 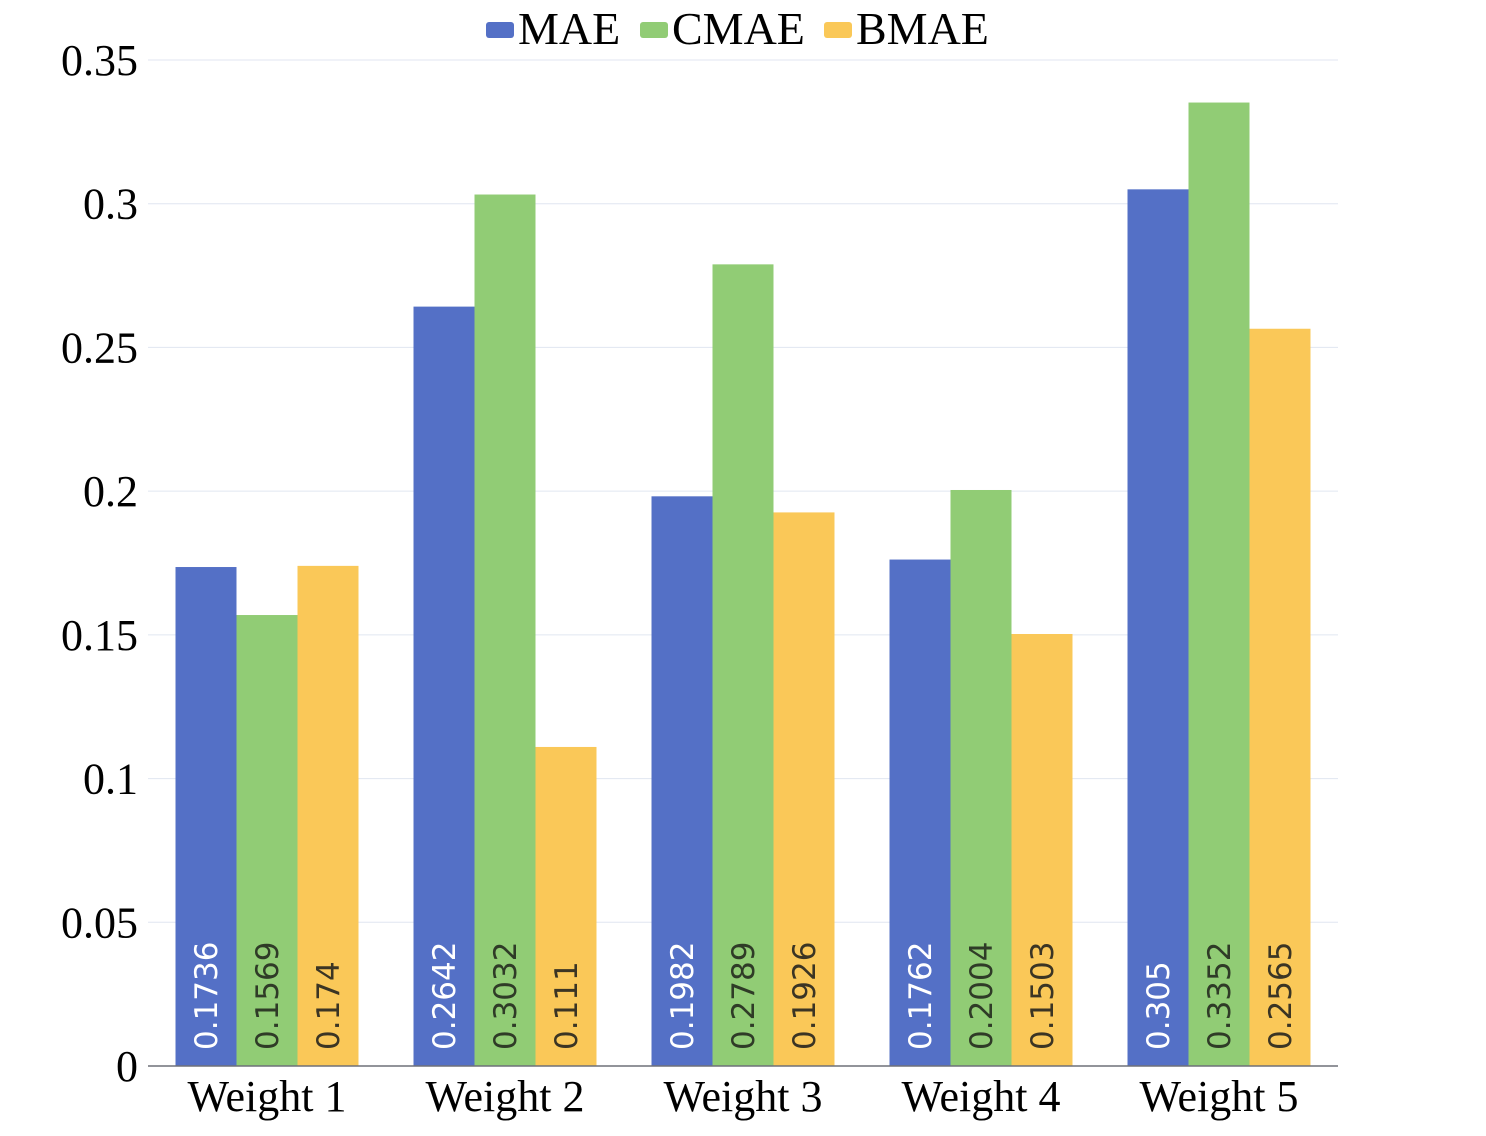 I want to click on data-label-mae-2: 0.2642, so click(x=445, y=996).